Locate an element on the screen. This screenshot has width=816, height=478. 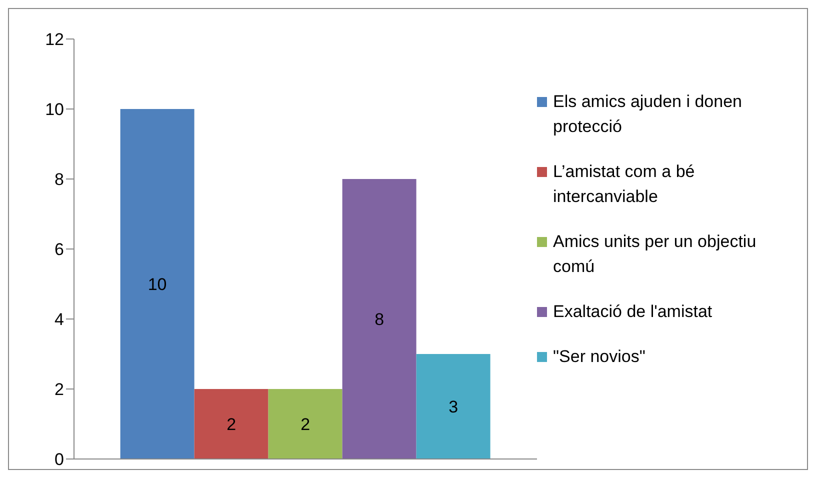
data-label: 8 is located at coordinates (379, 320).